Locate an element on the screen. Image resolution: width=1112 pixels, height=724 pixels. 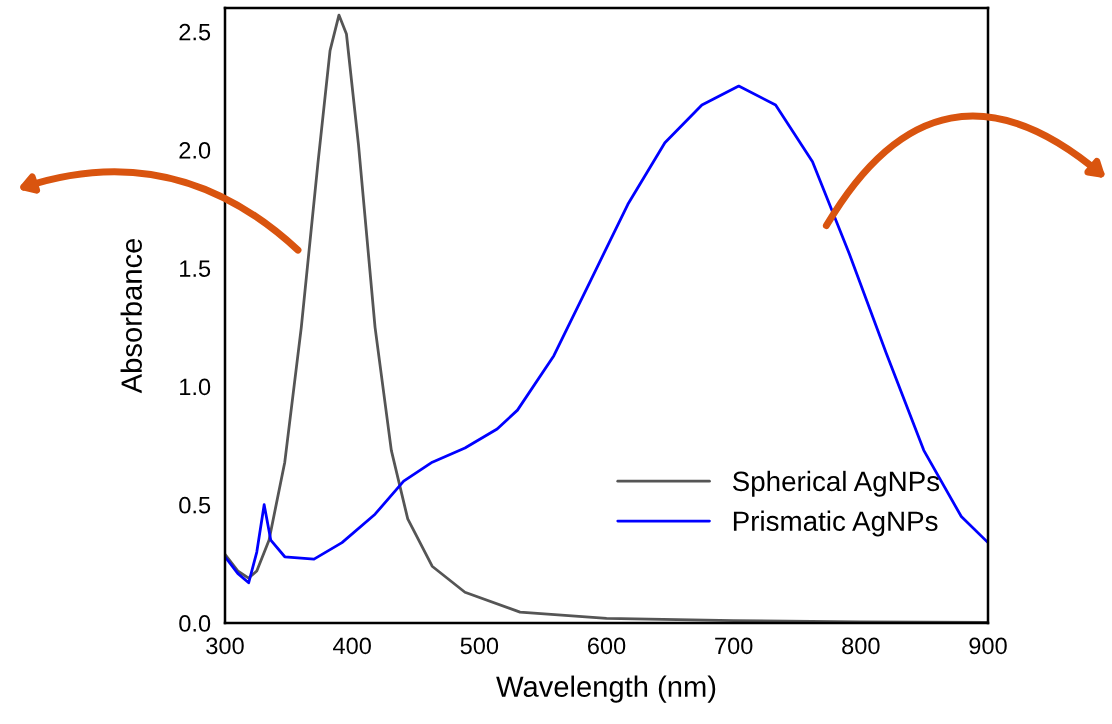
x-tick-label: 600 is located at coordinates (607, 646).